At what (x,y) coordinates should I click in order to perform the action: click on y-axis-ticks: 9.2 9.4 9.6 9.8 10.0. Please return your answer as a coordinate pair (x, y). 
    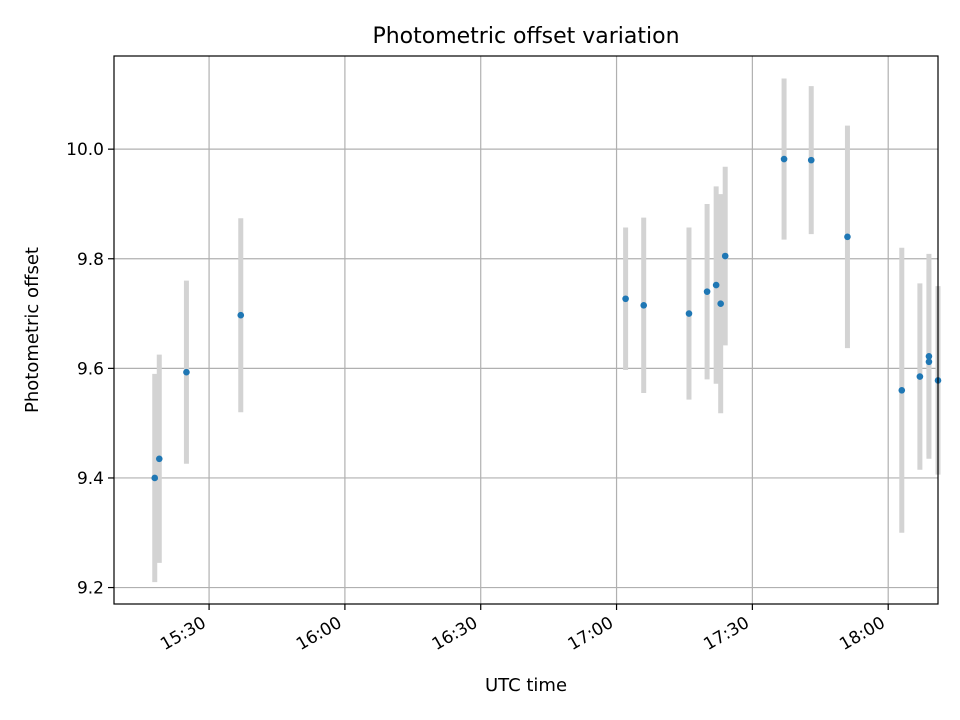
    Looking at the image, I should click on (90, 369).